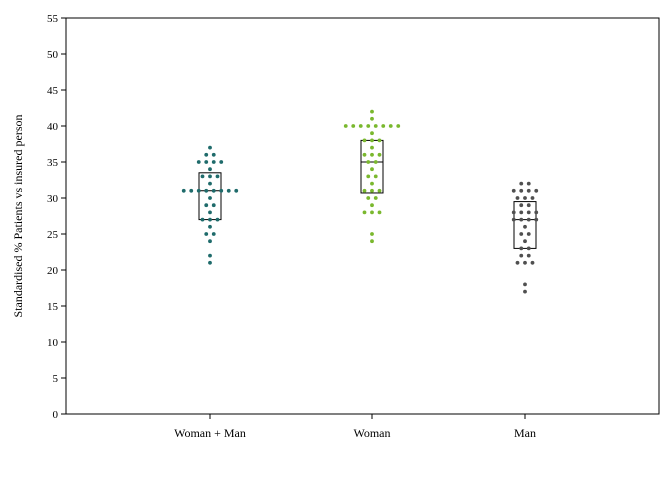 The image size is (672, 485). I want to click on x-category-label: Woman + Man, so click(210, 433).